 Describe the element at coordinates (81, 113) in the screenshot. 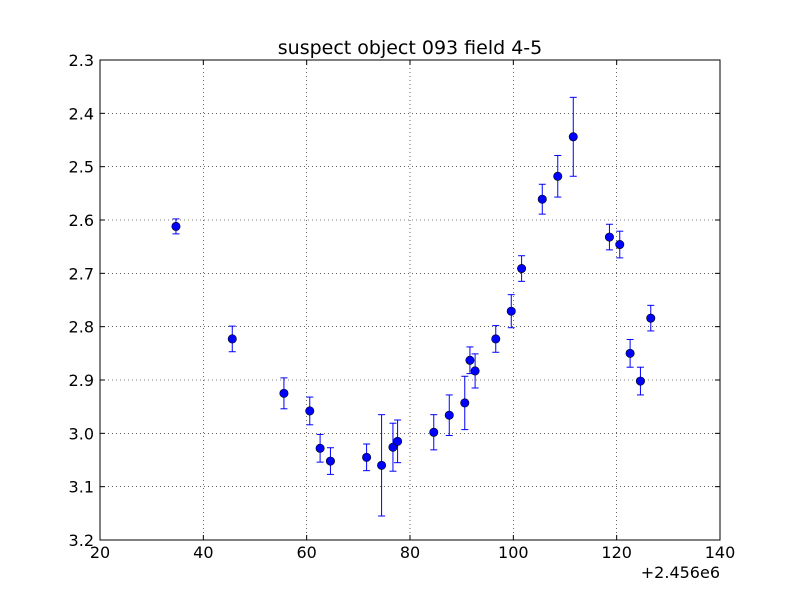

I see `y-tick-label: 2.4` at that location.